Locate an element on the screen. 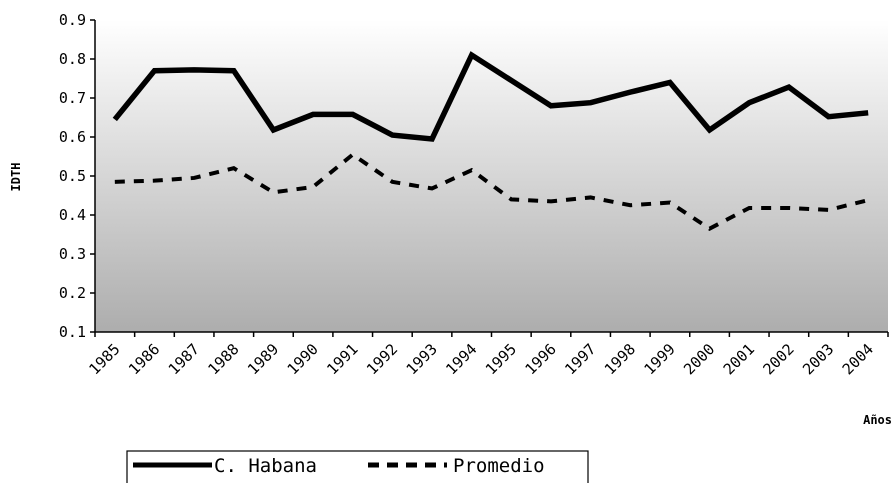  x-tick-label: 1985 is located at coordinates (104, 359).